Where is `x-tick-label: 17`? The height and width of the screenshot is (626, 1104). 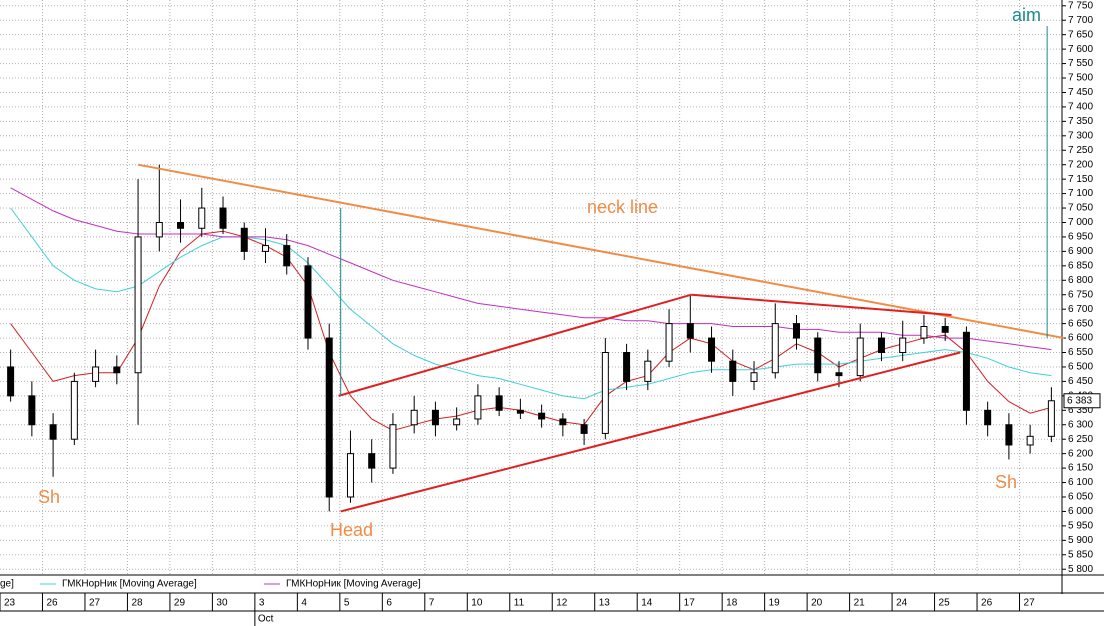 x-tick-label: 17 is located at coordinates (690, 603).